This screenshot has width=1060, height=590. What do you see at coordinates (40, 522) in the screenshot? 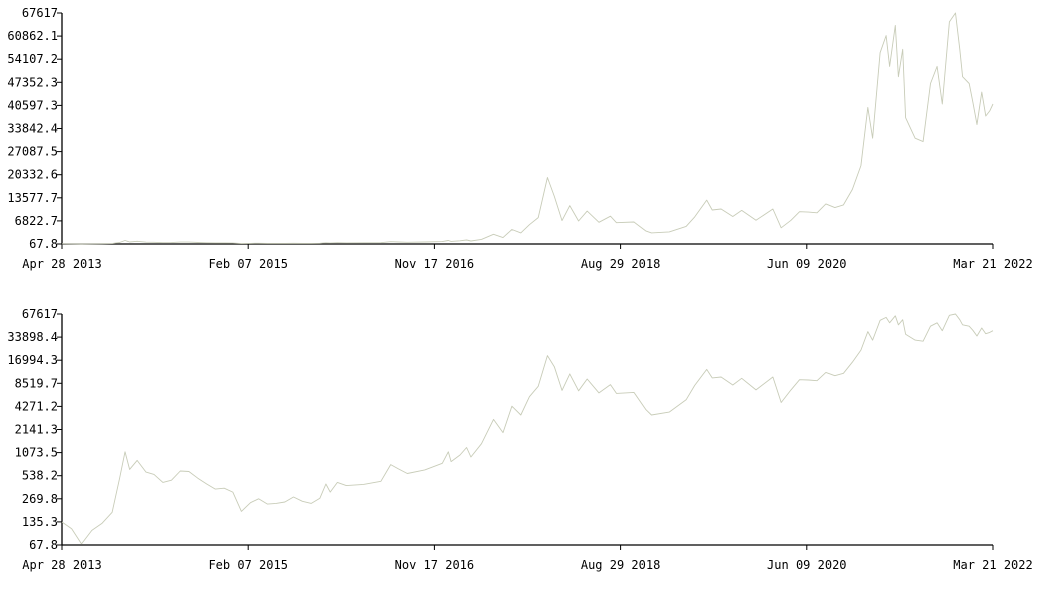
I see `y-tick-label: 135.3` at bounding box center [40, 522].